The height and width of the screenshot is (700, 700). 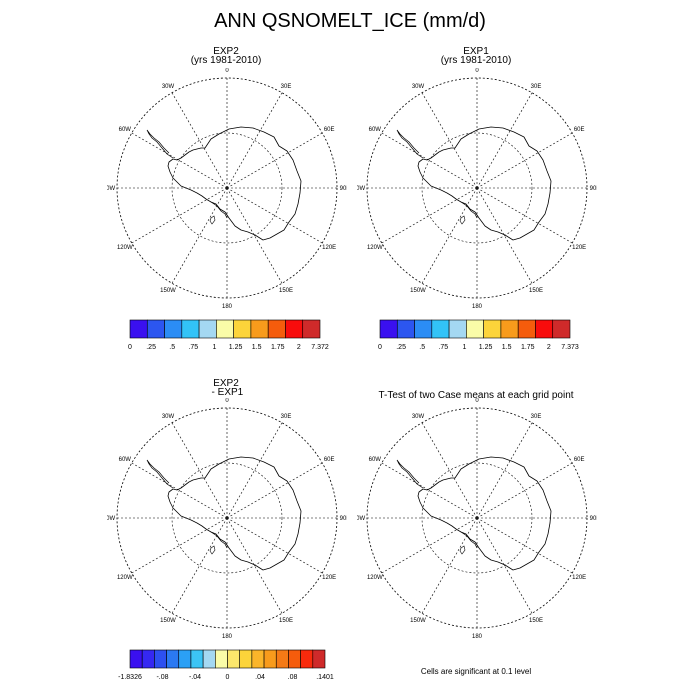 What do you see at coordinates (212, 550) in the screenshot?
I see `island-outline` at bounding box center [212, 550].